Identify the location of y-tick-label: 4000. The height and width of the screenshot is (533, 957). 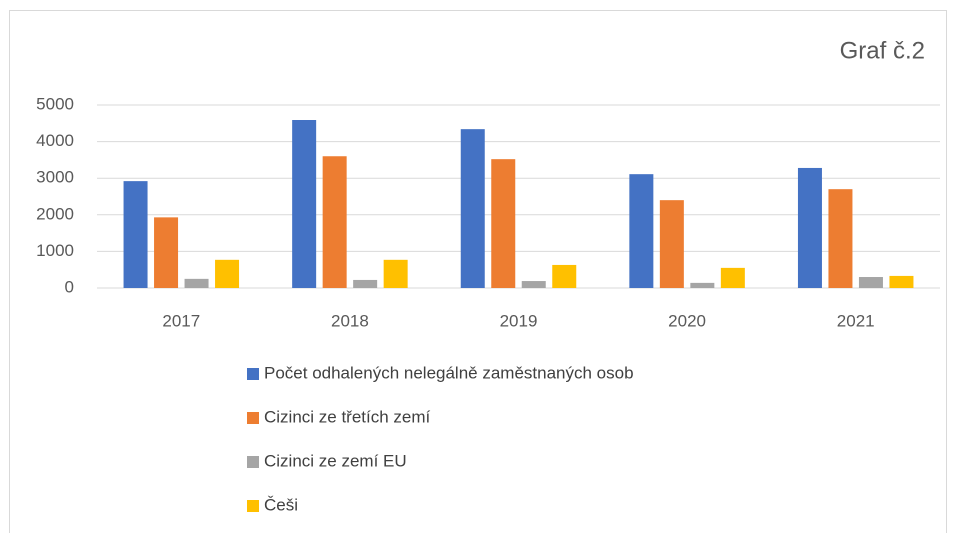
(55, 140).